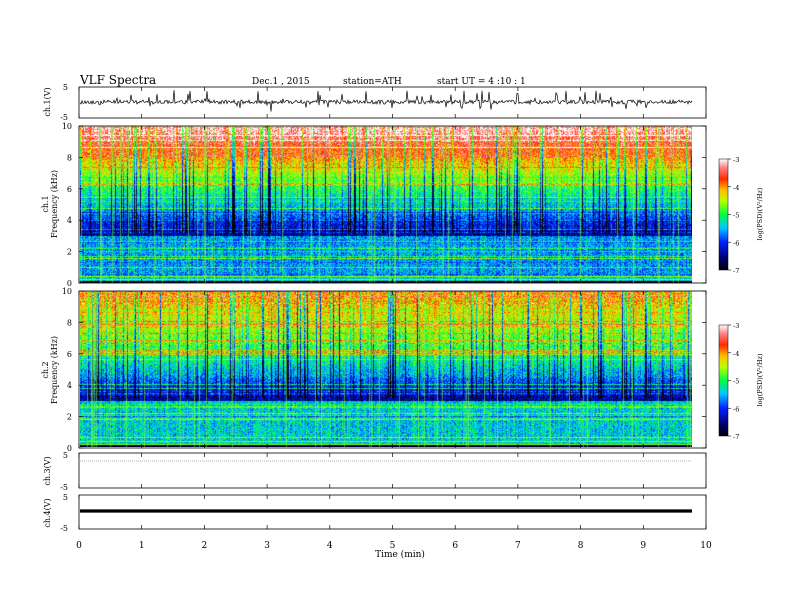 This screenshot has height=612, width=792. Describe the element at coordinates (205, 546) in the screenshot. I see `x-tick-label: 2` at that location.